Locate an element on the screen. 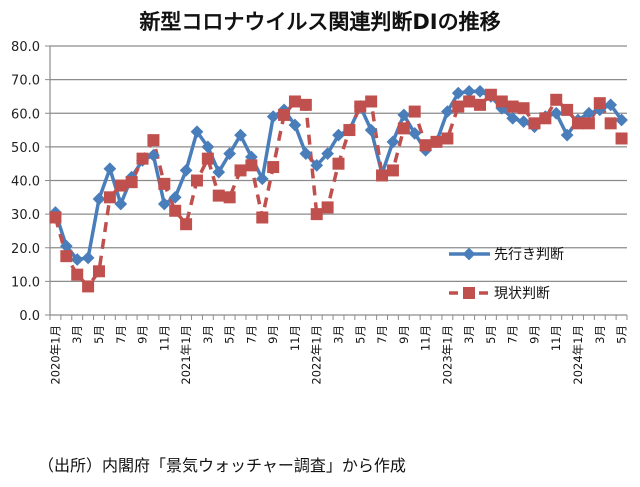 The width and height of the screenshot is (640, 487). x-tick-label: 2023年1月 is located at coordinates (447, 355).